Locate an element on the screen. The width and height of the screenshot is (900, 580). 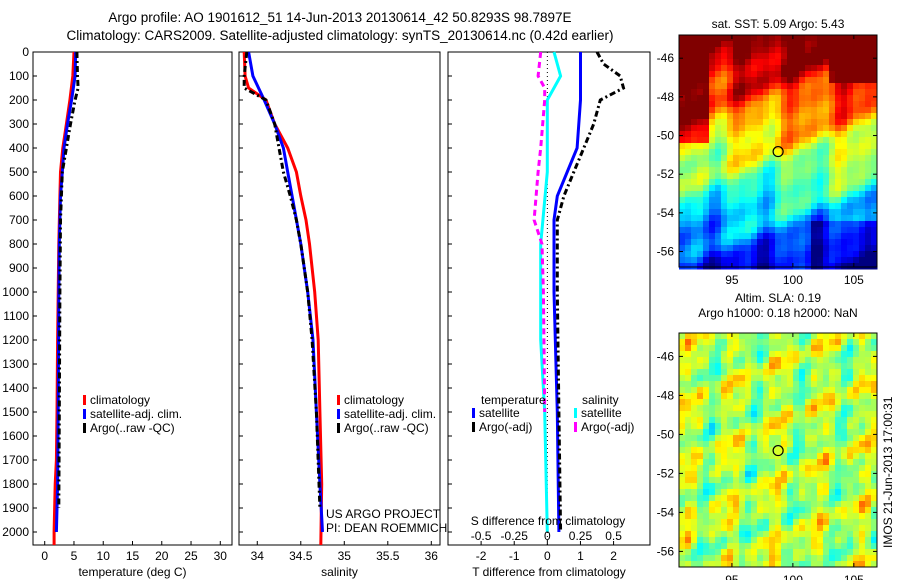
depth-tick-label: 1700 is located at coordinates (15, 460).